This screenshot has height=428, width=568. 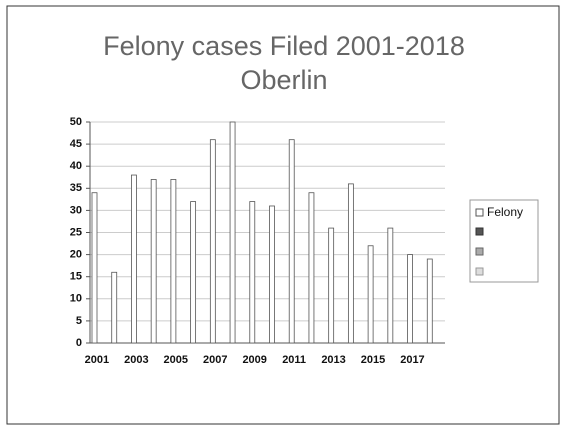 I want to click on y-tick-label: 25, so click(x=76, y=232).